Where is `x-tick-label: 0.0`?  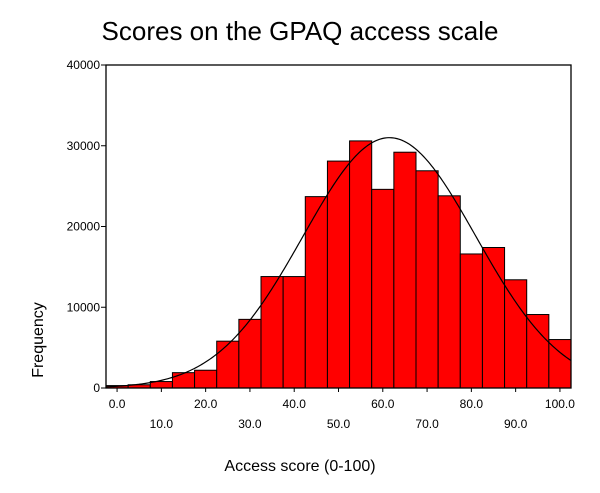
x-tick-label: 0.0 is located at coordinates (117, 404).